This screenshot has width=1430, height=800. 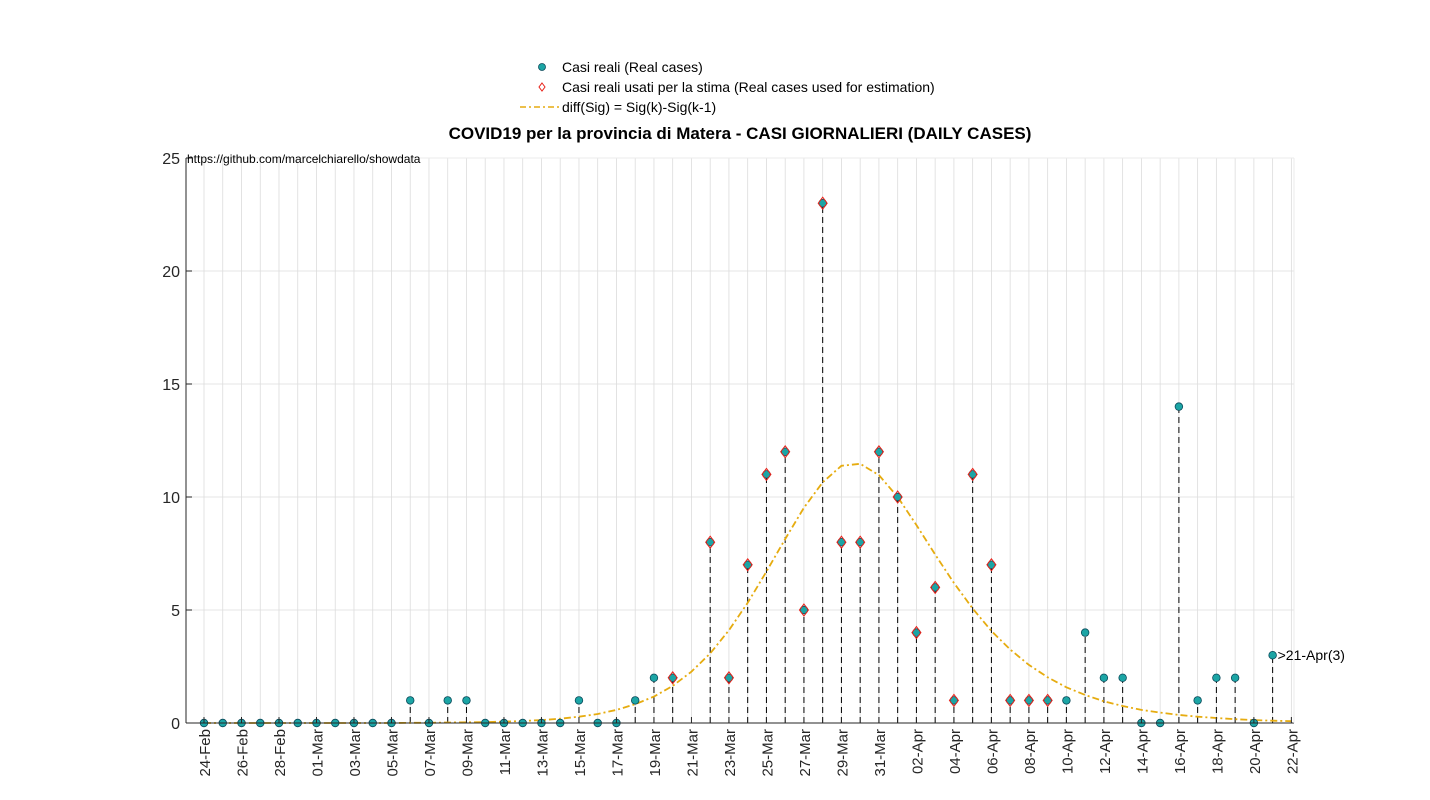 I want to click on x-tick-label: 24-Feb, so click(x=205, y=753).